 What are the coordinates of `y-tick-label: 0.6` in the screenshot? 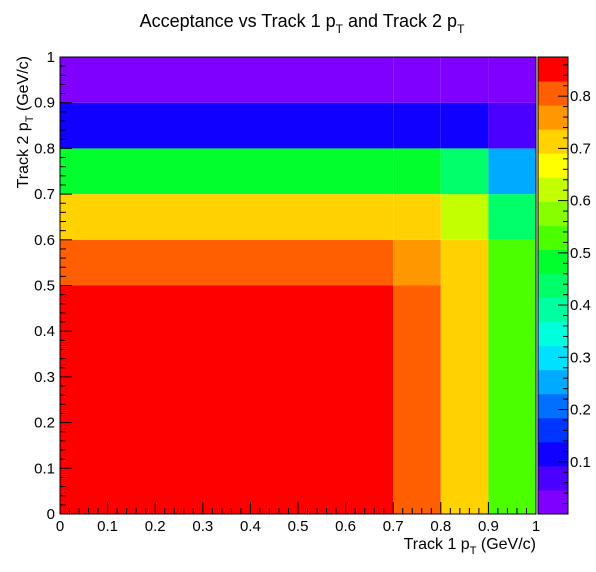 It's located at (44, 240).